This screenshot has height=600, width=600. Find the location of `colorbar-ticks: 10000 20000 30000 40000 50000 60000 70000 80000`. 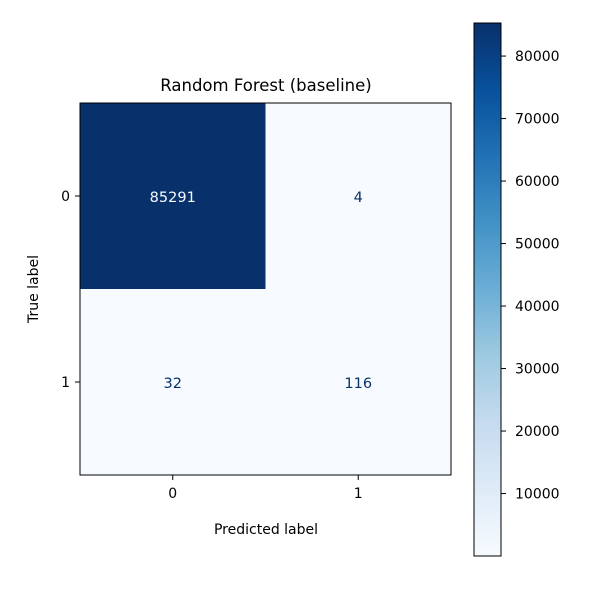

colorbar-ticks: 10000 20000 30000 40000 50000 60000 70000 80000 is located at coordinates (530, 276).